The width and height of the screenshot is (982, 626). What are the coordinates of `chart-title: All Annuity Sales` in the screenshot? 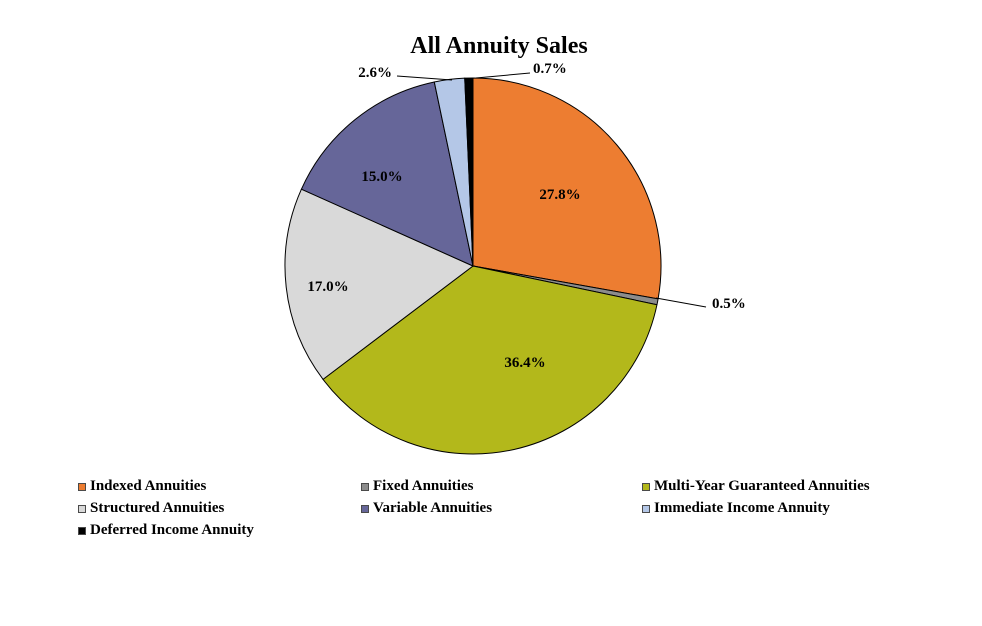 It's located at (498, 46).